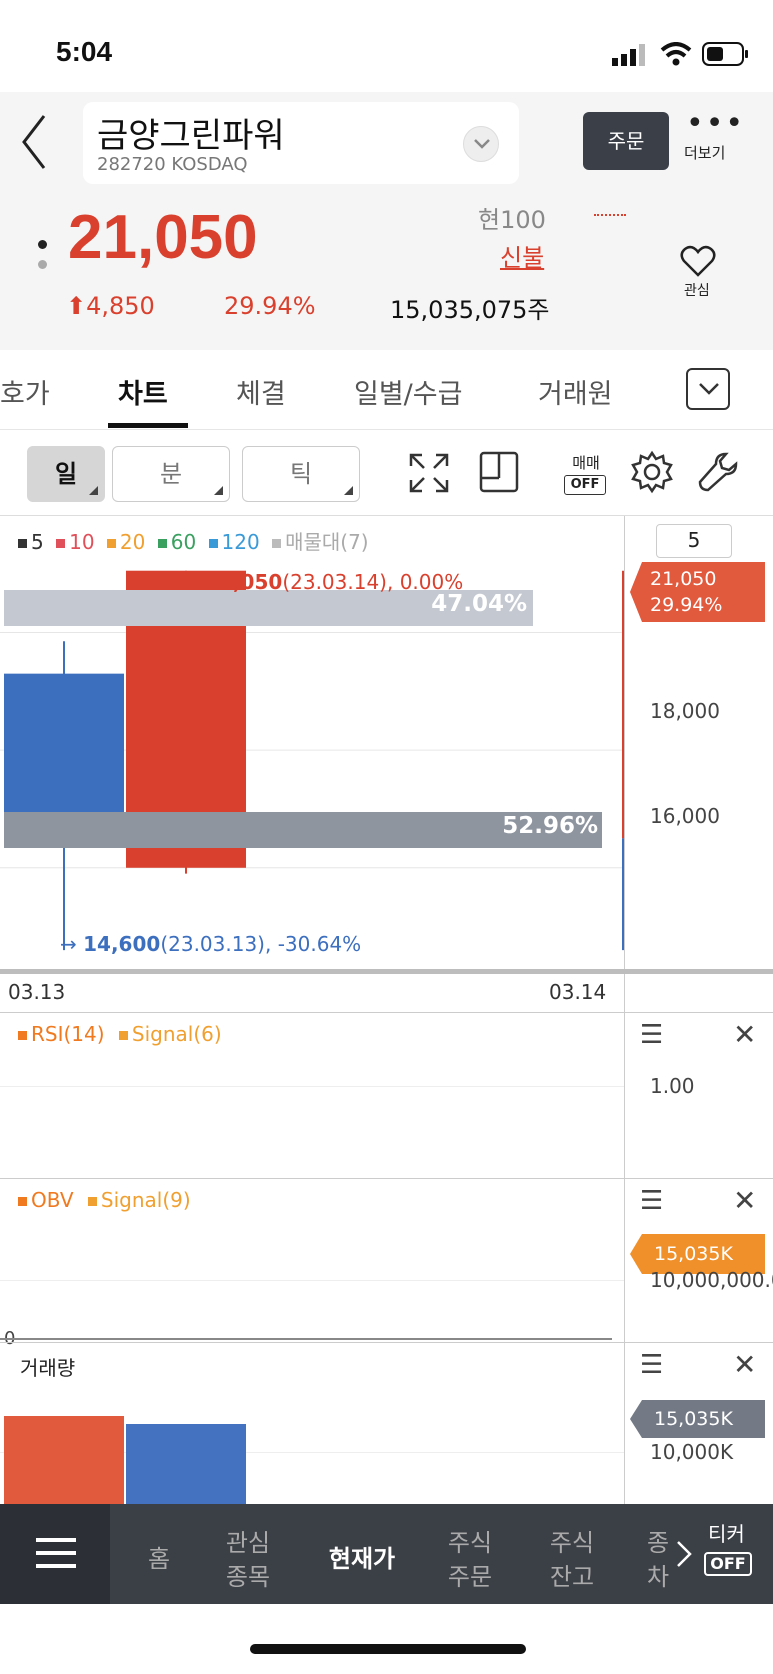 The height and width of the screenshot is (1674, 773). Describe the element at coordinates (672, 1086) in the screenshot. I see `rsi-axis-value: 1.00` at that location.